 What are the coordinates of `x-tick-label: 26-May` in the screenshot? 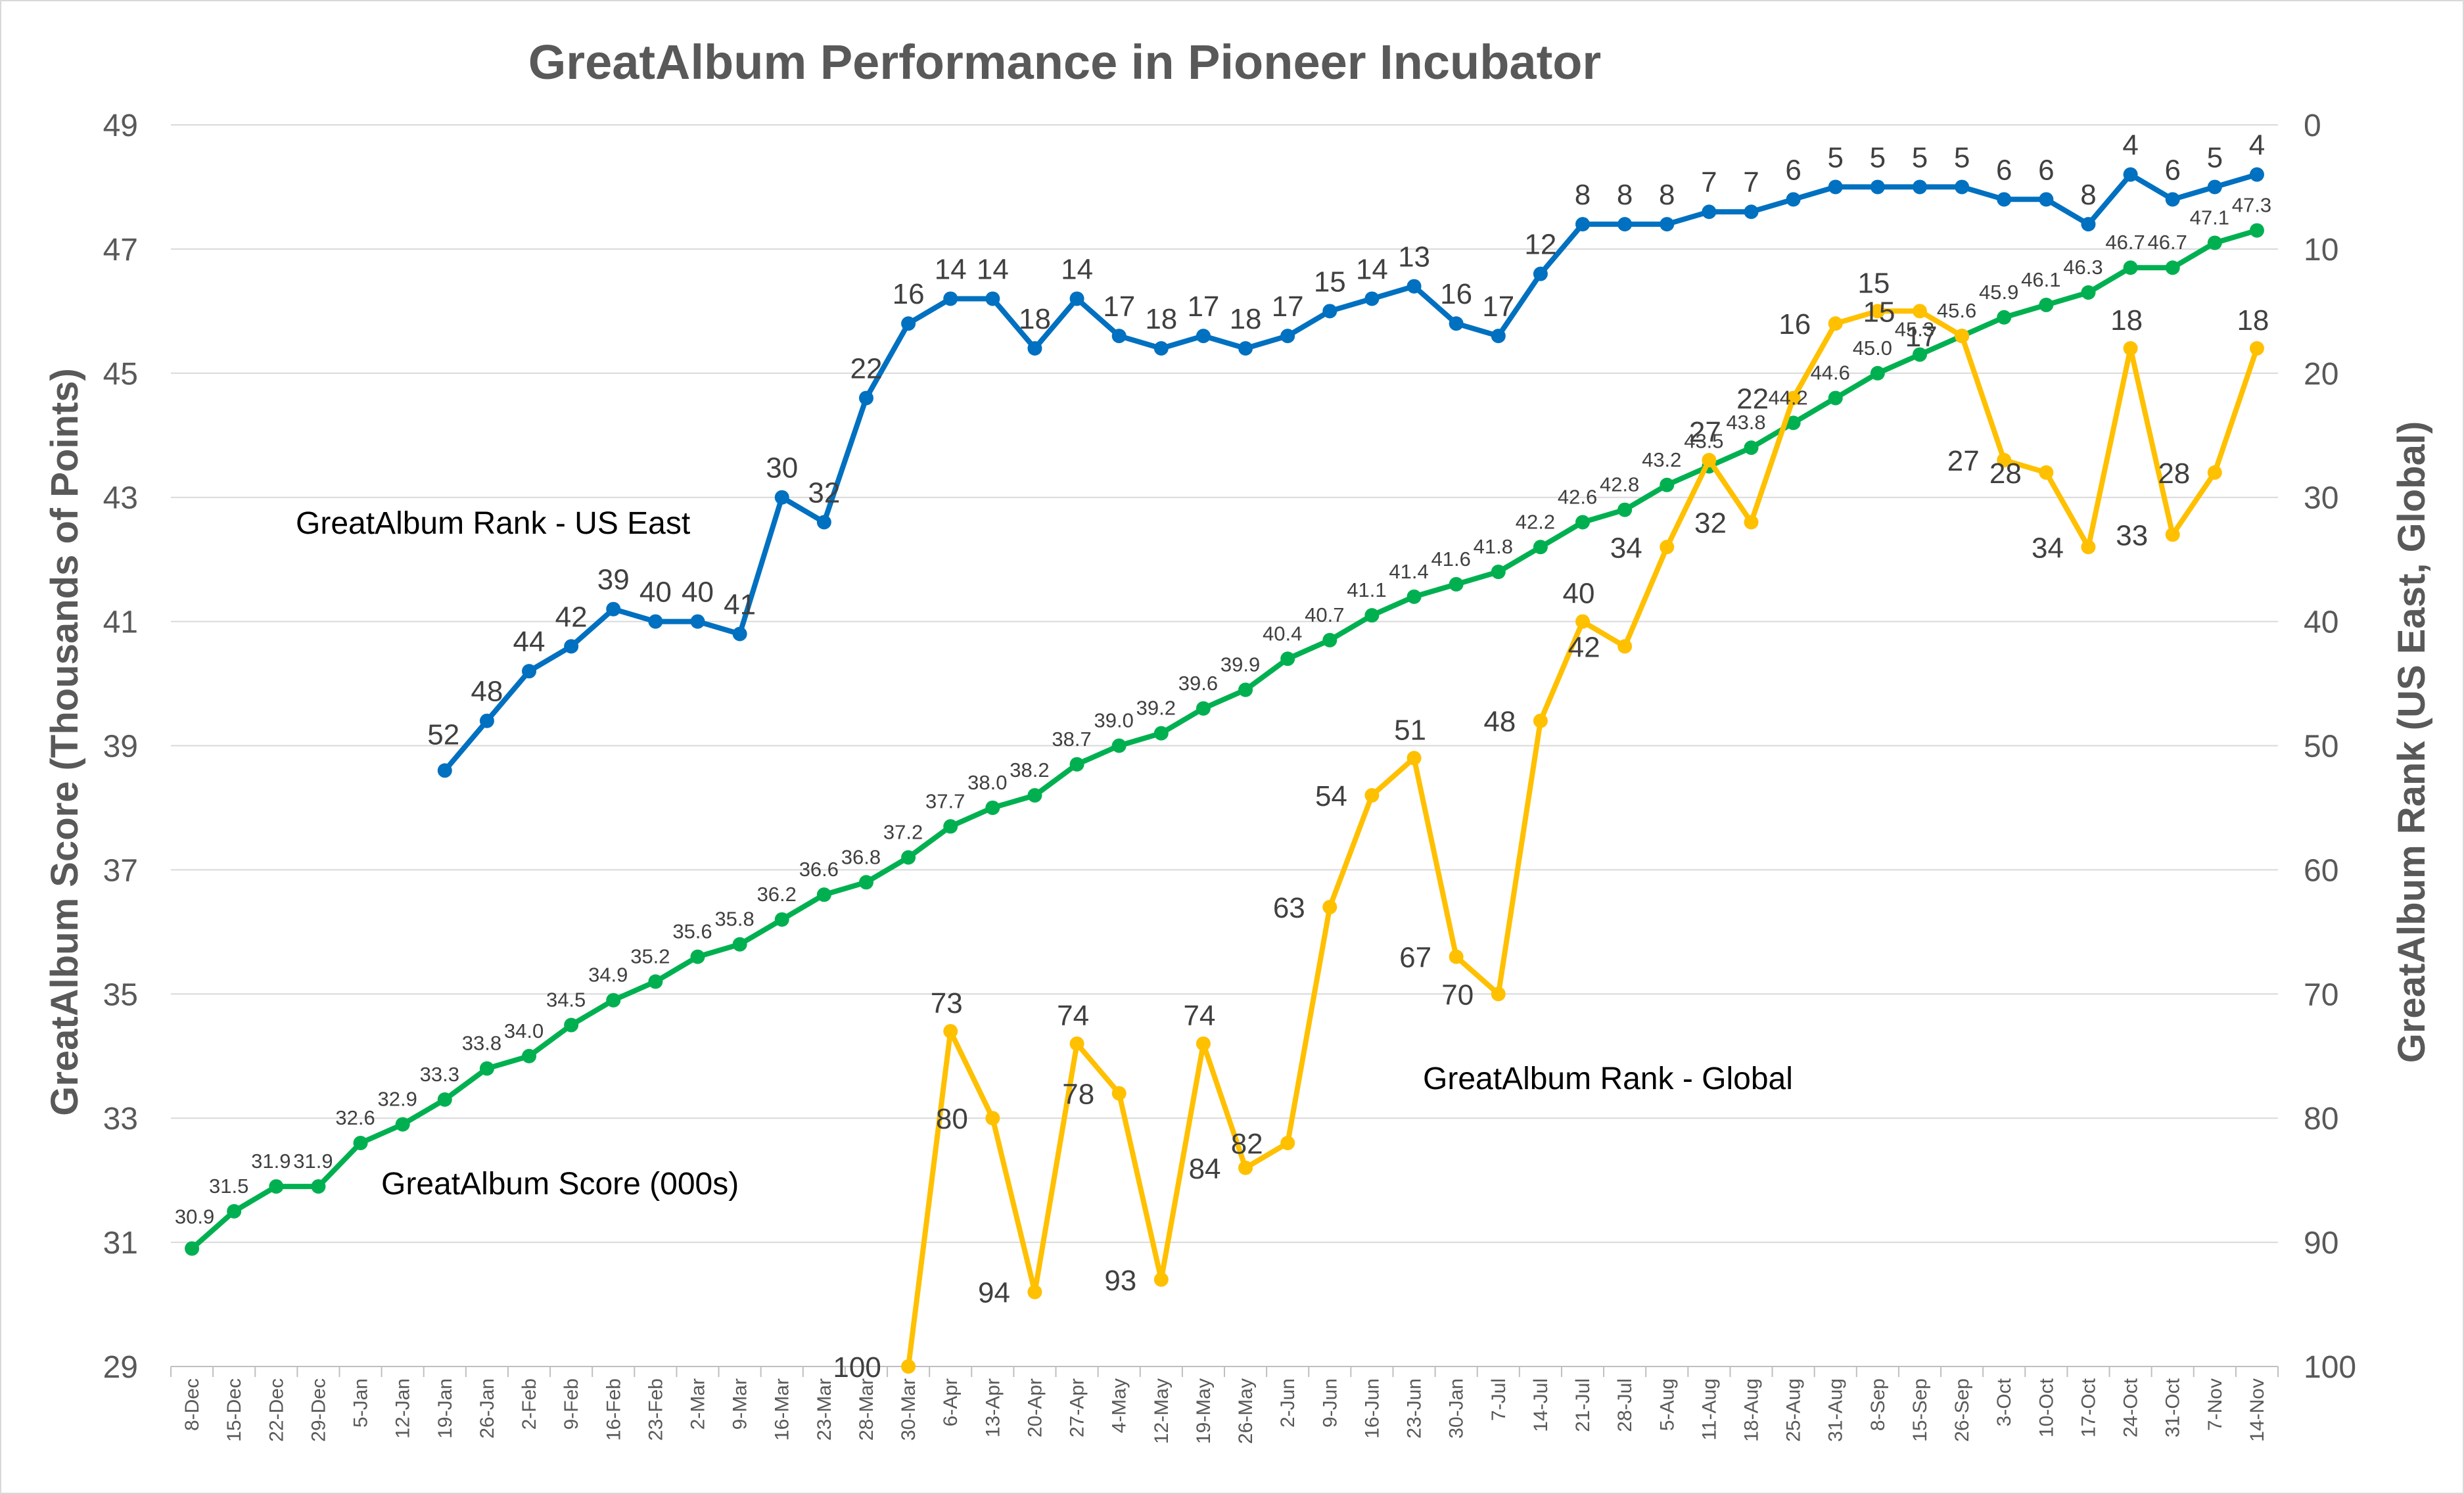 It's located at (1246, 1411).